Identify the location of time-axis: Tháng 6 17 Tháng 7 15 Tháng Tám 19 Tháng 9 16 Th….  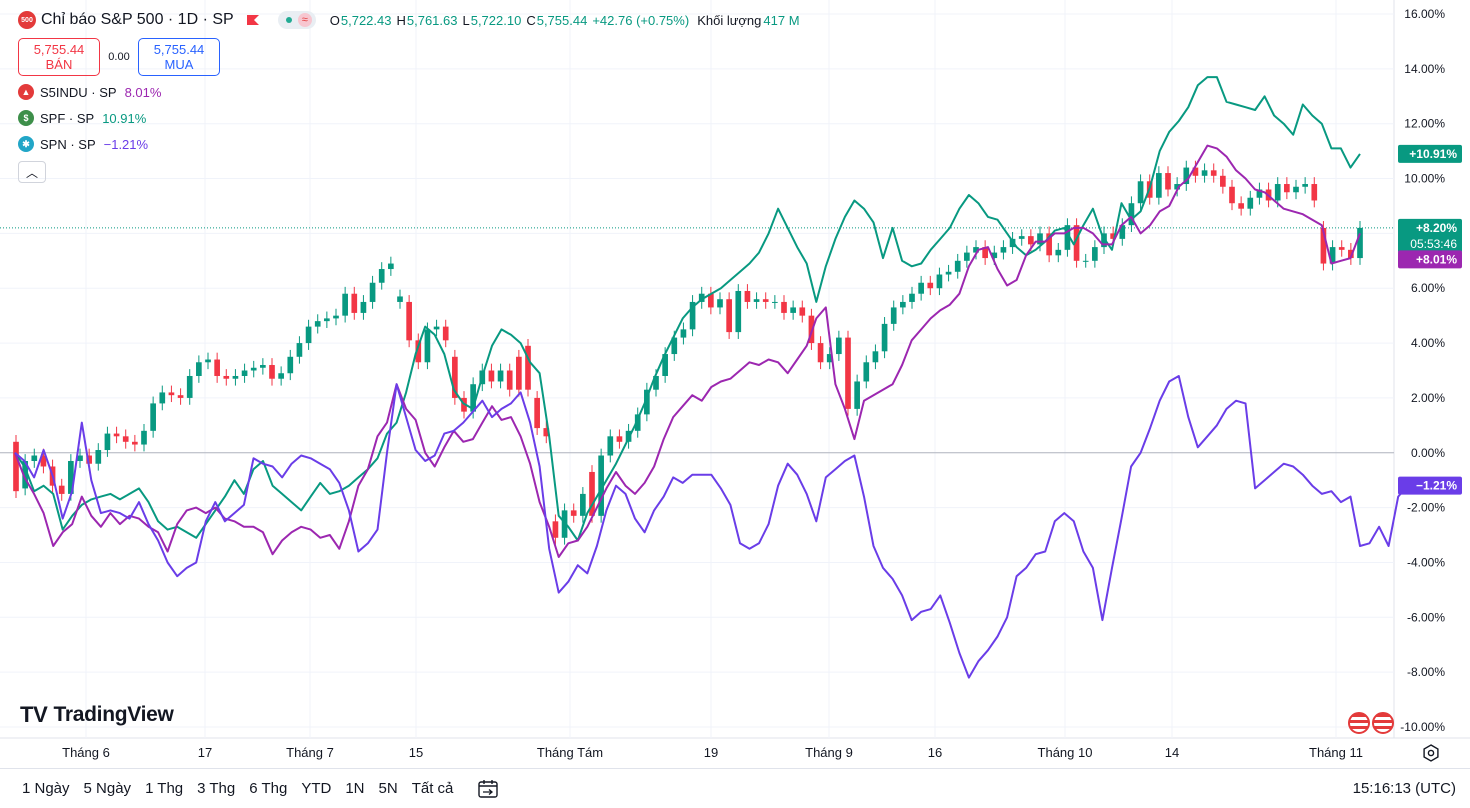
(712, 752).